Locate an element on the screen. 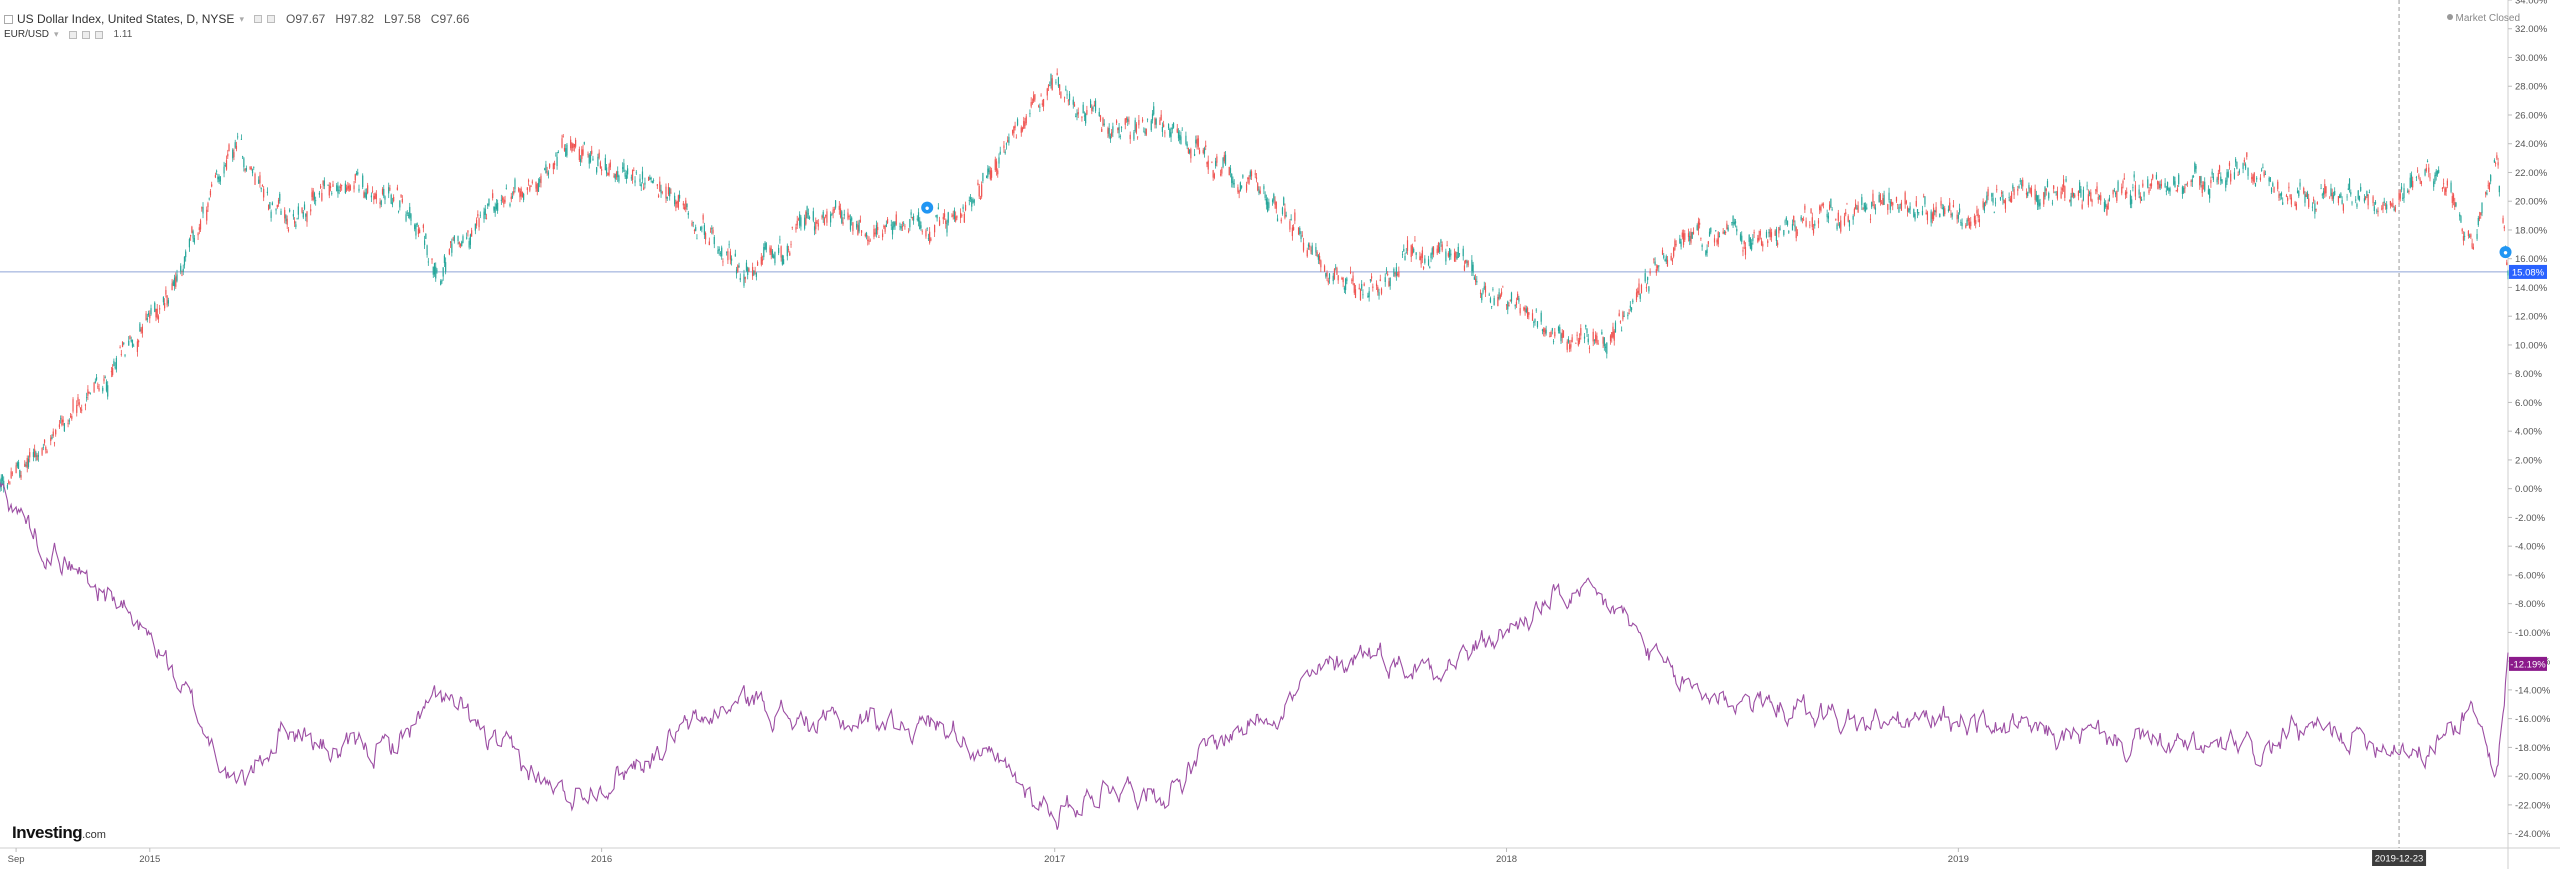 This screenshot has width=2560, height=869. compare-remove-icon is located at coordinates (98, 34).